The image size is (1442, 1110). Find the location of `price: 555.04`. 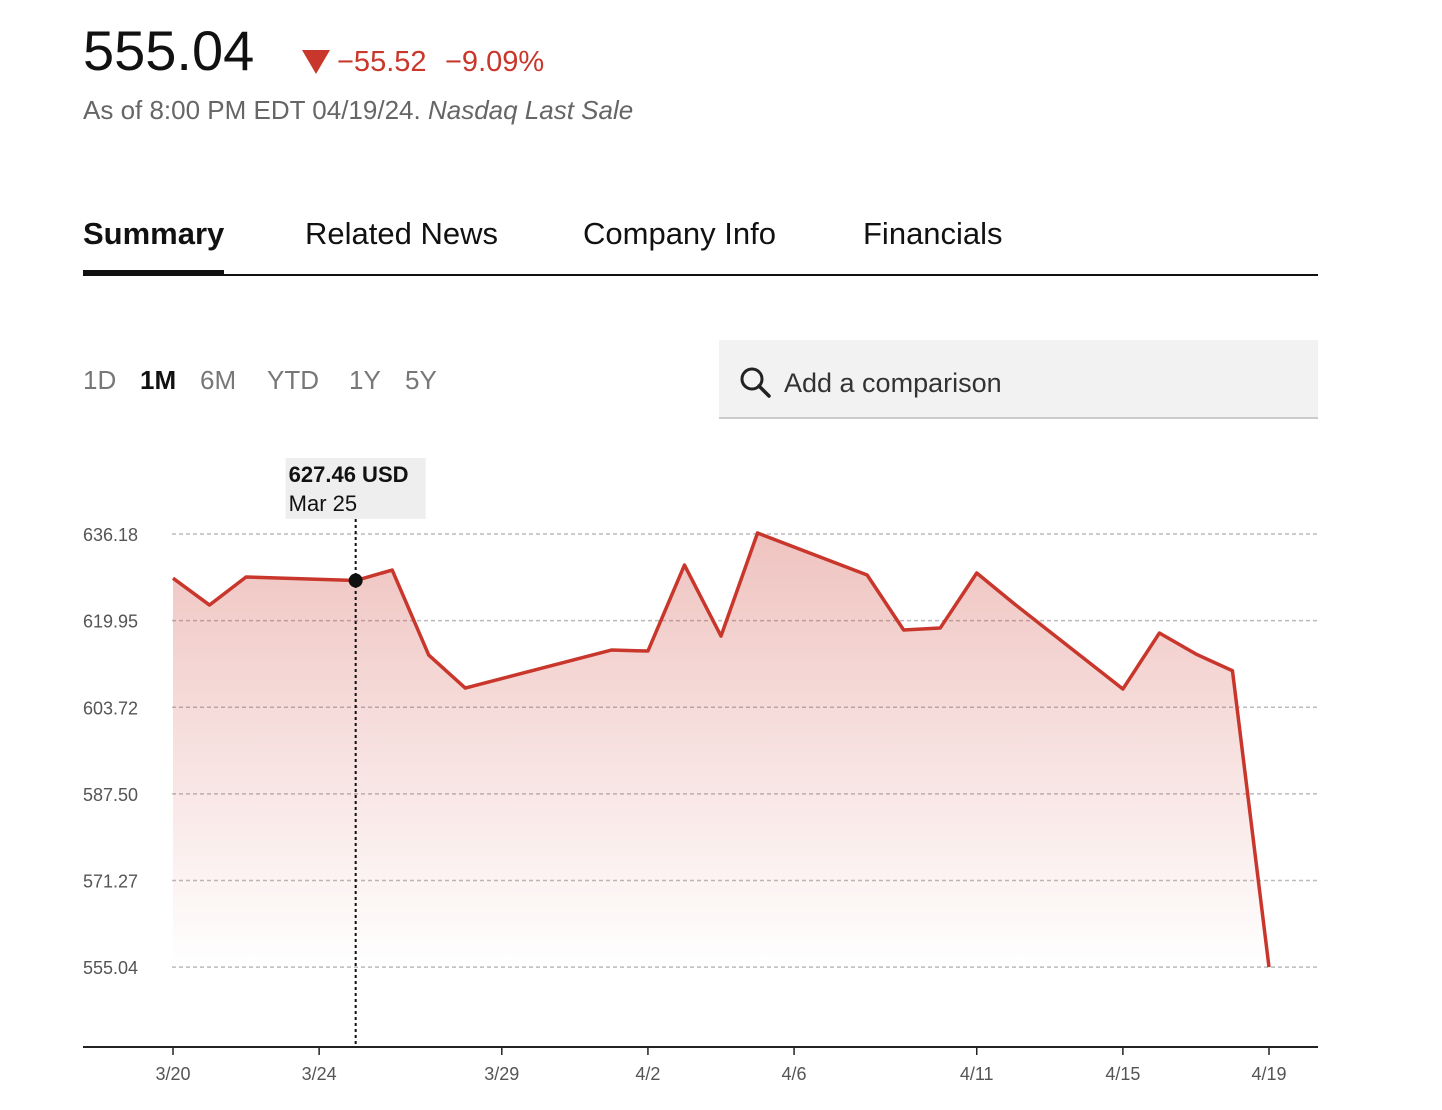

price: 555.04 is located at coordinates (169, 50).